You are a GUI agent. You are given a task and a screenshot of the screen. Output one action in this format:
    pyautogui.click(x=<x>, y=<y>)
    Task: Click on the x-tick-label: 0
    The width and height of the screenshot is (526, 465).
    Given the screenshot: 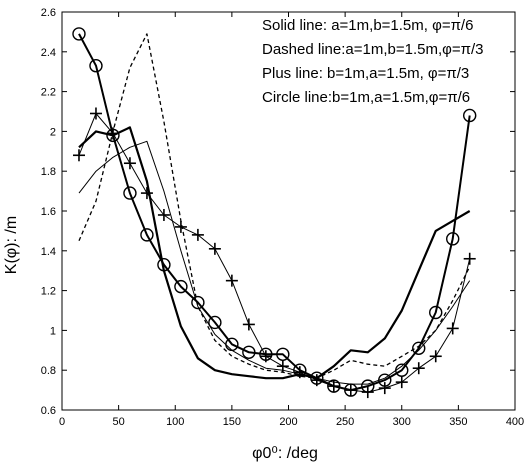 What is the action you would take?
    pyautogui.click(x=62, y=422)
    